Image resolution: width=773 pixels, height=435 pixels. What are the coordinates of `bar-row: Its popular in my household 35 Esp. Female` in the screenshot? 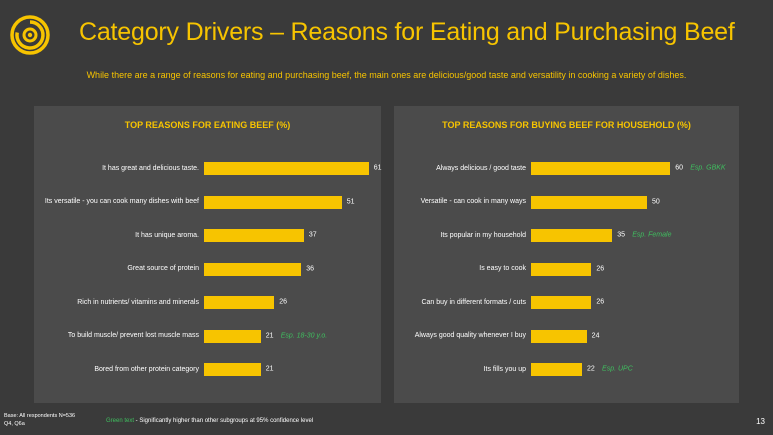 It's located at (566, 235).